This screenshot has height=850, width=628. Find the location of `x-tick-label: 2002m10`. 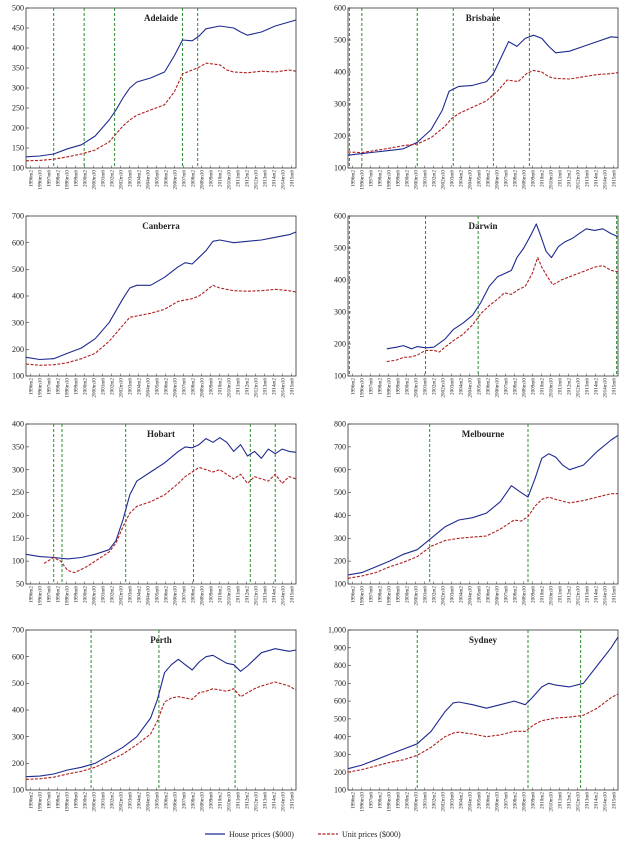

x-tick-label: 2002m10 is located at coordinates (121, 596).